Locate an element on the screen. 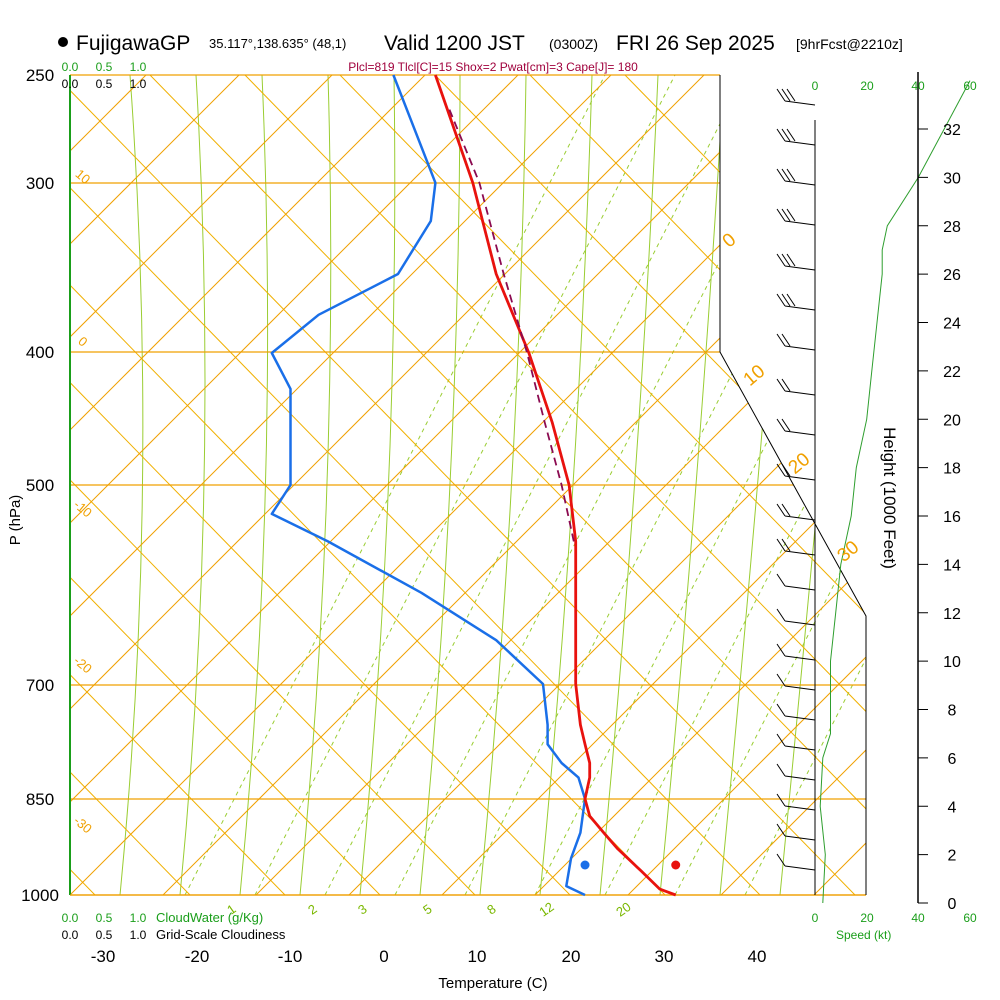 The width and height of the screenshot is (1000, 1000). wind-axis-label: Speed (kt) is located at coordinates (863, 935).